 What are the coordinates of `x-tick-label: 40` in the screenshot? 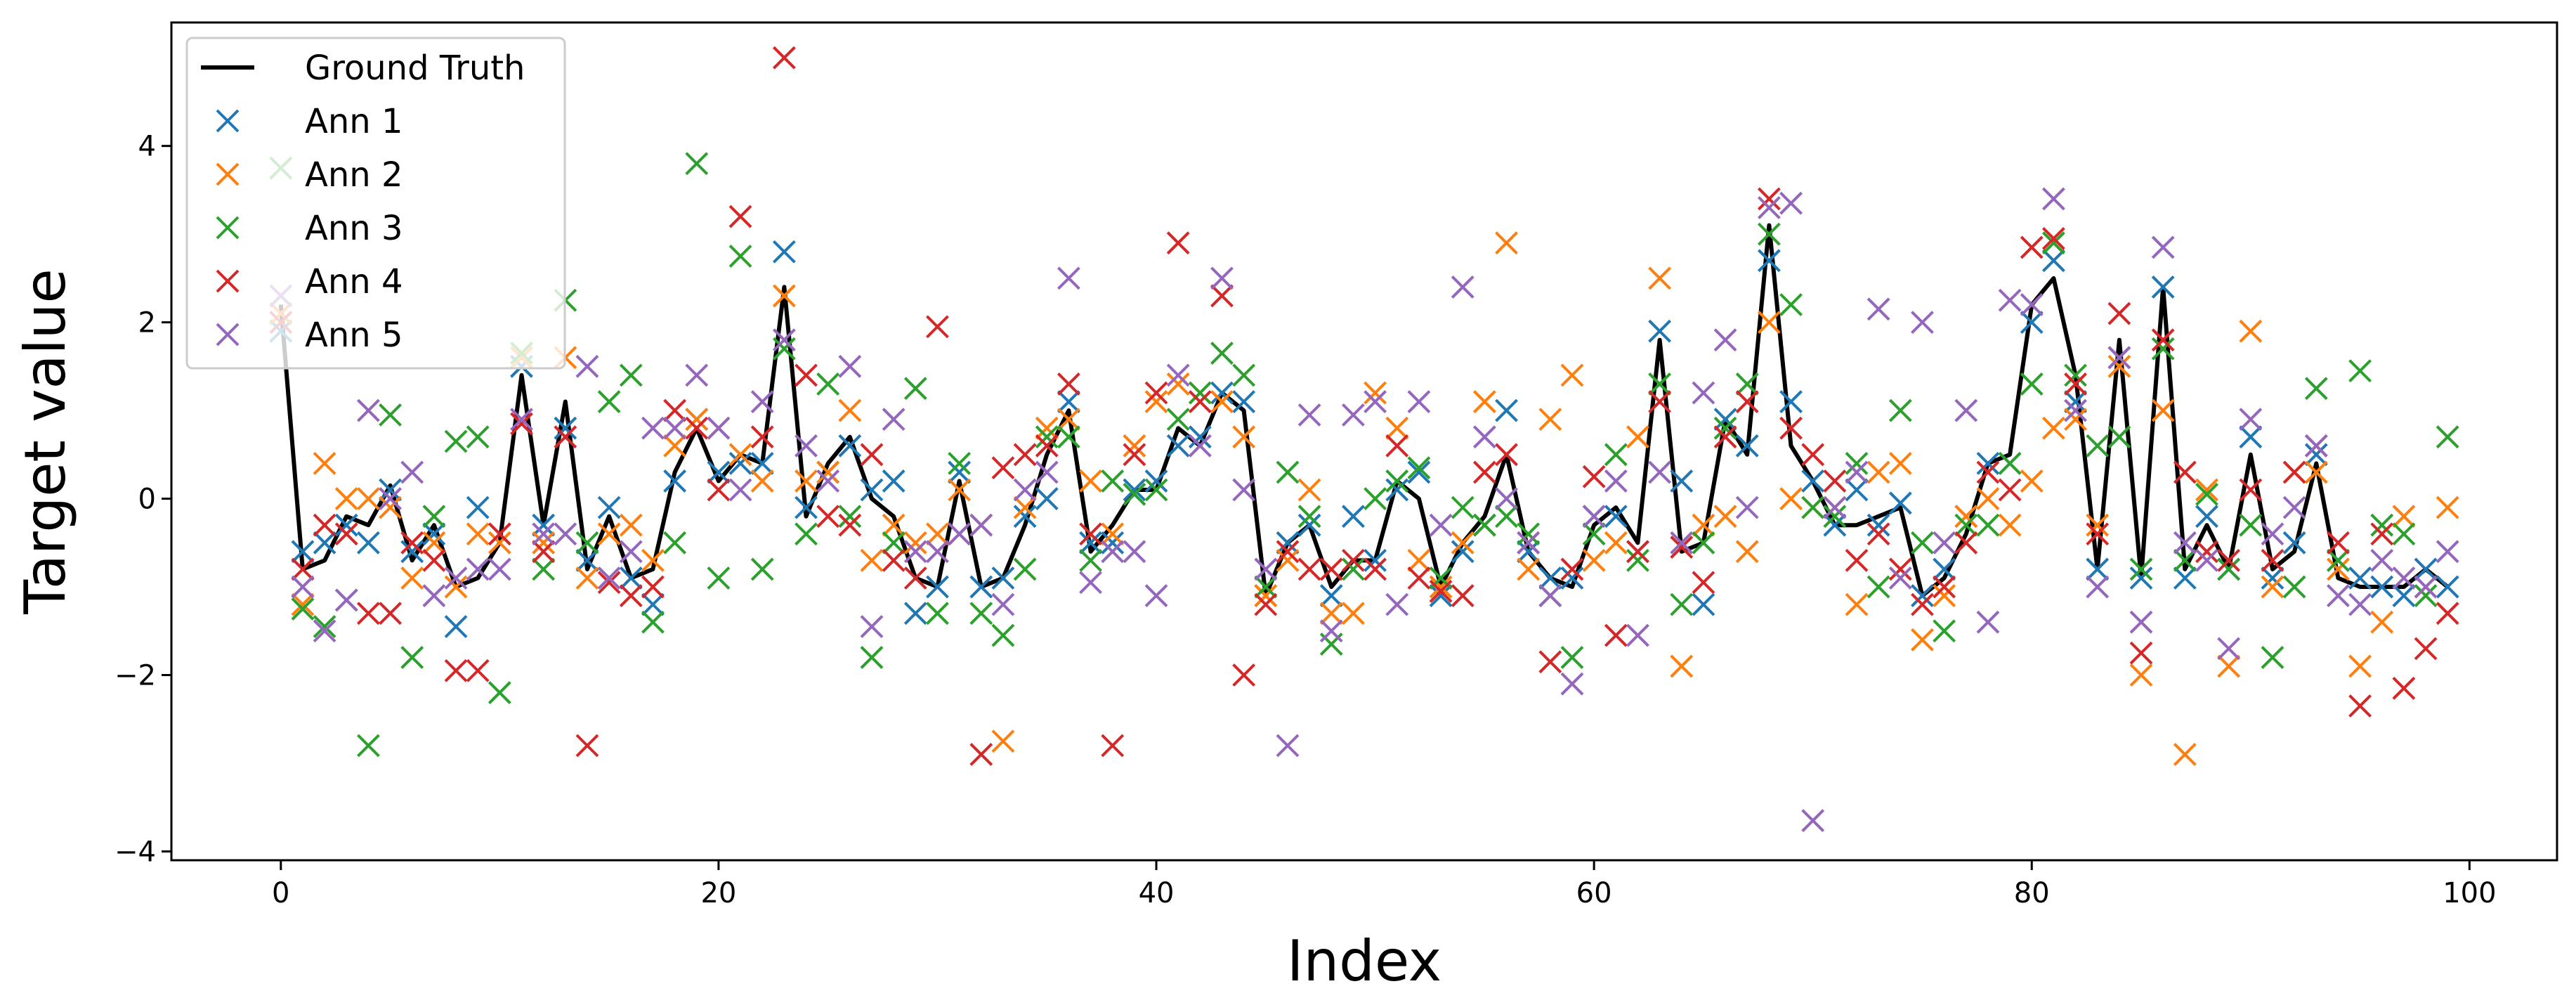 It's located at (1157, 893).